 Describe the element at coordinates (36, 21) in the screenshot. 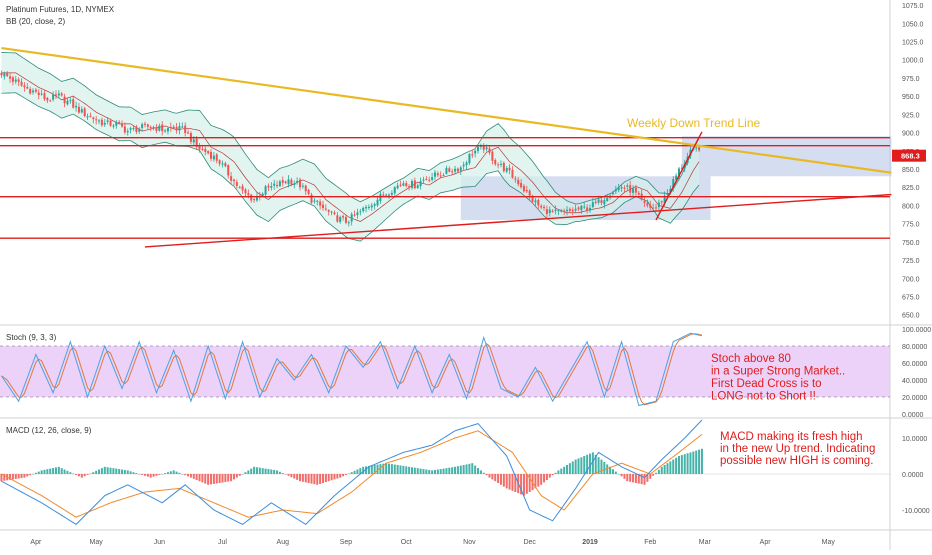

I see `bb-indicator-label: BB (20, close, 2)` at that location.